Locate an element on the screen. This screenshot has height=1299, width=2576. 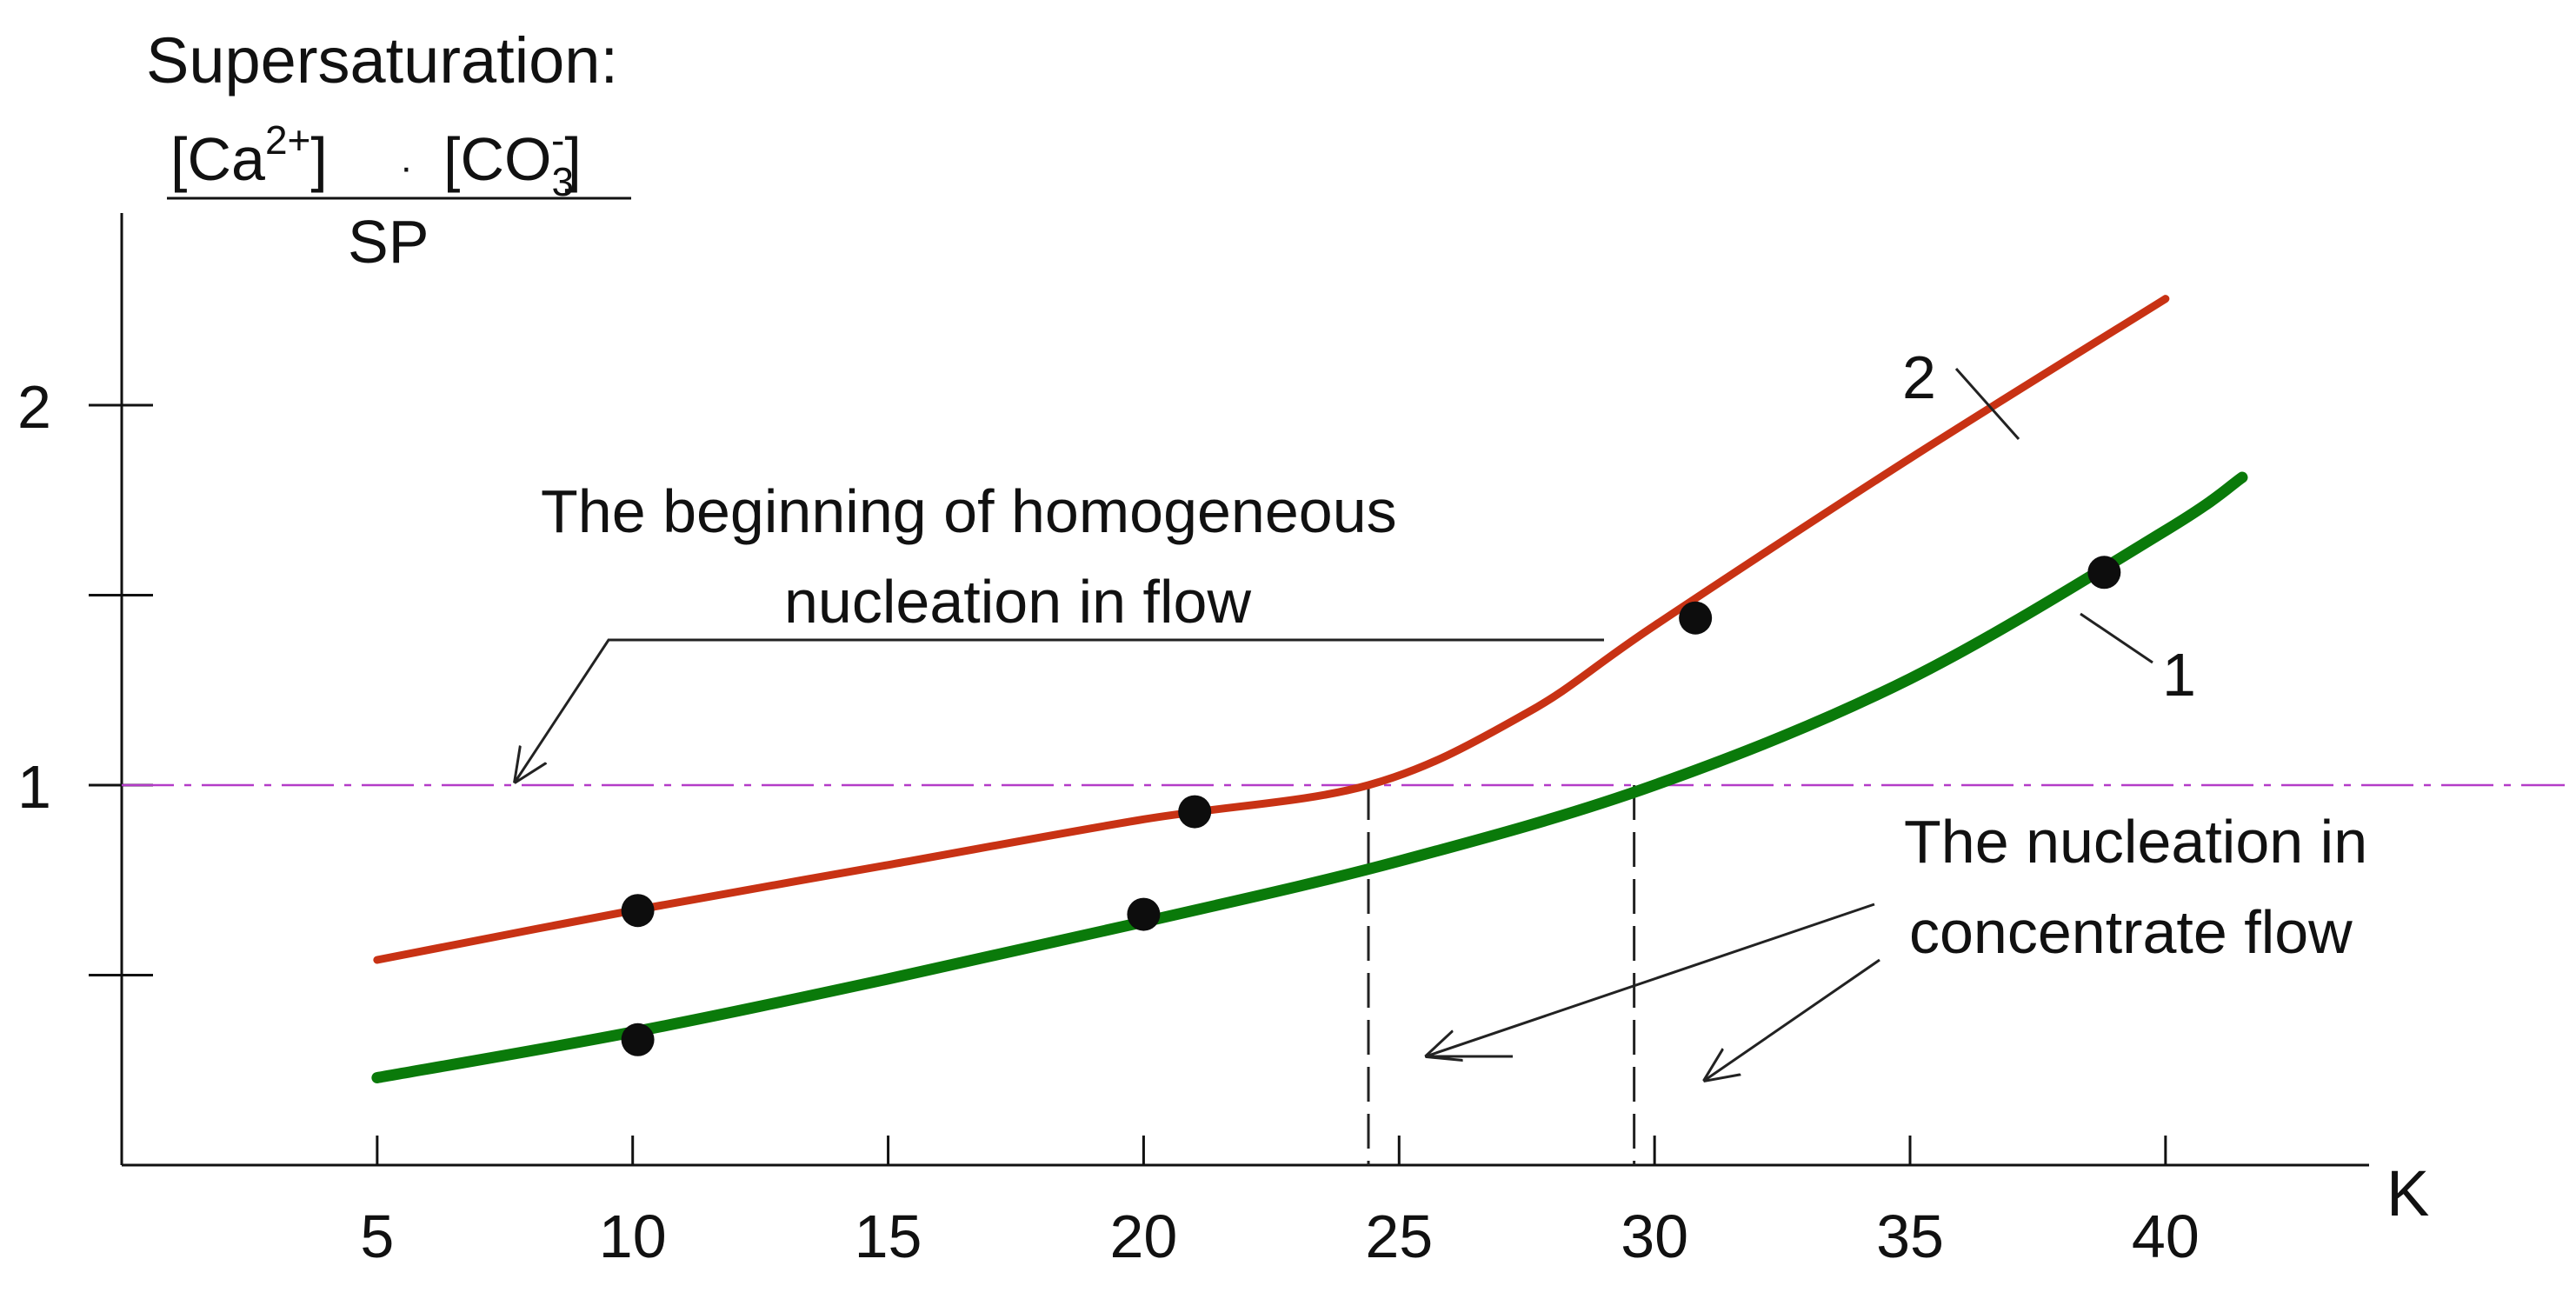
y-label-ca: [Ca is located at coordinates (217, 159).